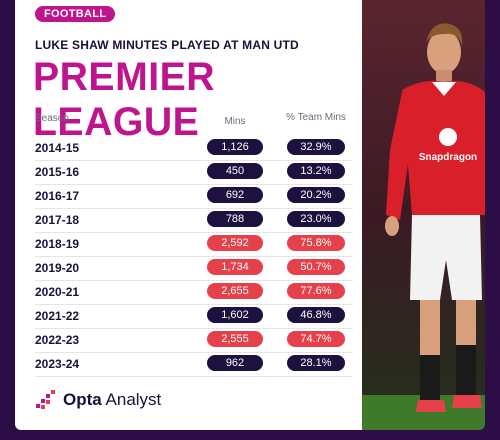  I want to click on mins-value: 2,655, so click(235, 291).